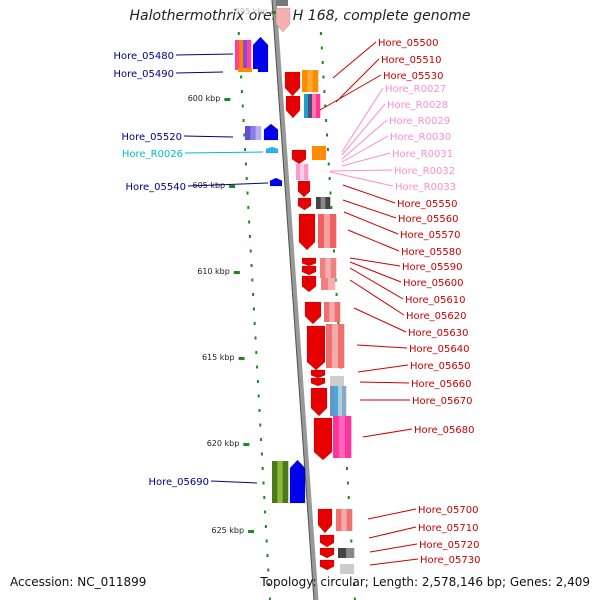 This screenshot has width=600, height=600. I want to click on gene-label-hore-05580: Hore_05580, so click(431, 252).